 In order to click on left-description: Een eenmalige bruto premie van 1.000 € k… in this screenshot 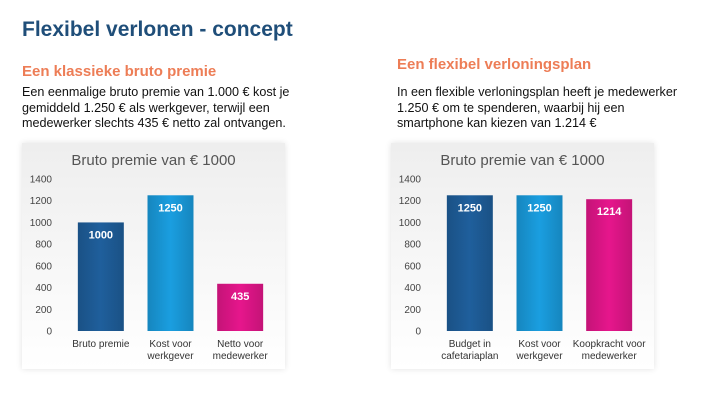, I will do `click(156, 107)`.